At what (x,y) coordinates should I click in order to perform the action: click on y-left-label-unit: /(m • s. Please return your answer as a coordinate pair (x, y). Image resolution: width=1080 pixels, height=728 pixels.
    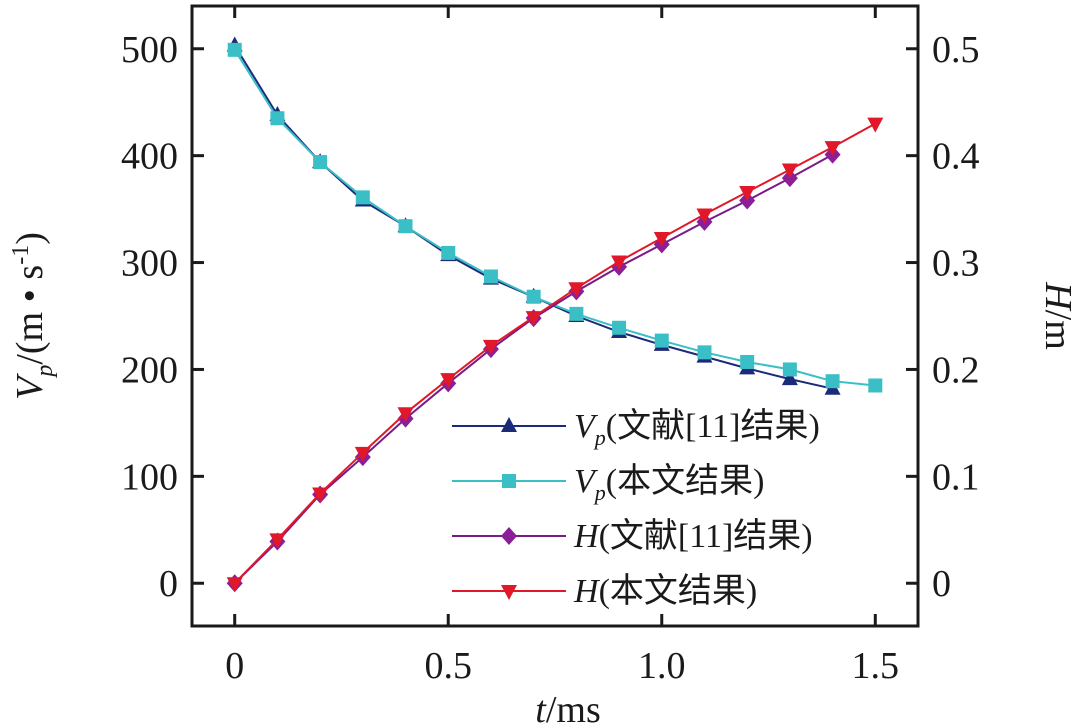
    Looking at the image, I should click on (30, 315).